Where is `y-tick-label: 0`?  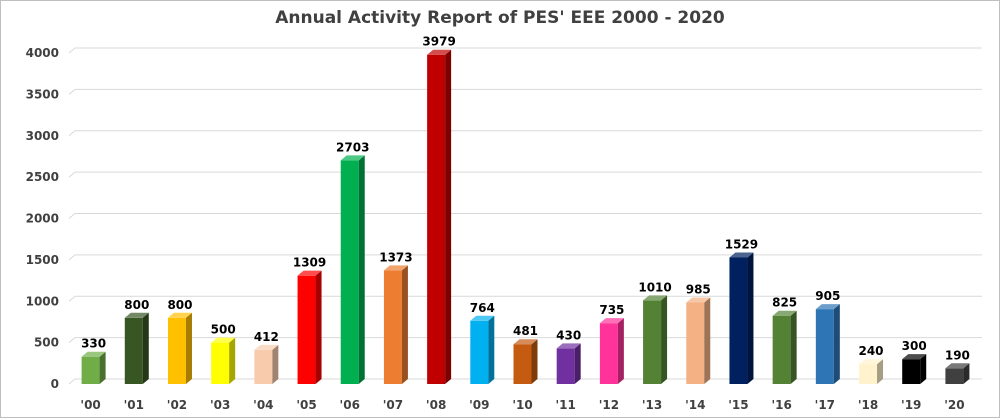 y-tick-label: 0 is located at coordinates (55, 384).